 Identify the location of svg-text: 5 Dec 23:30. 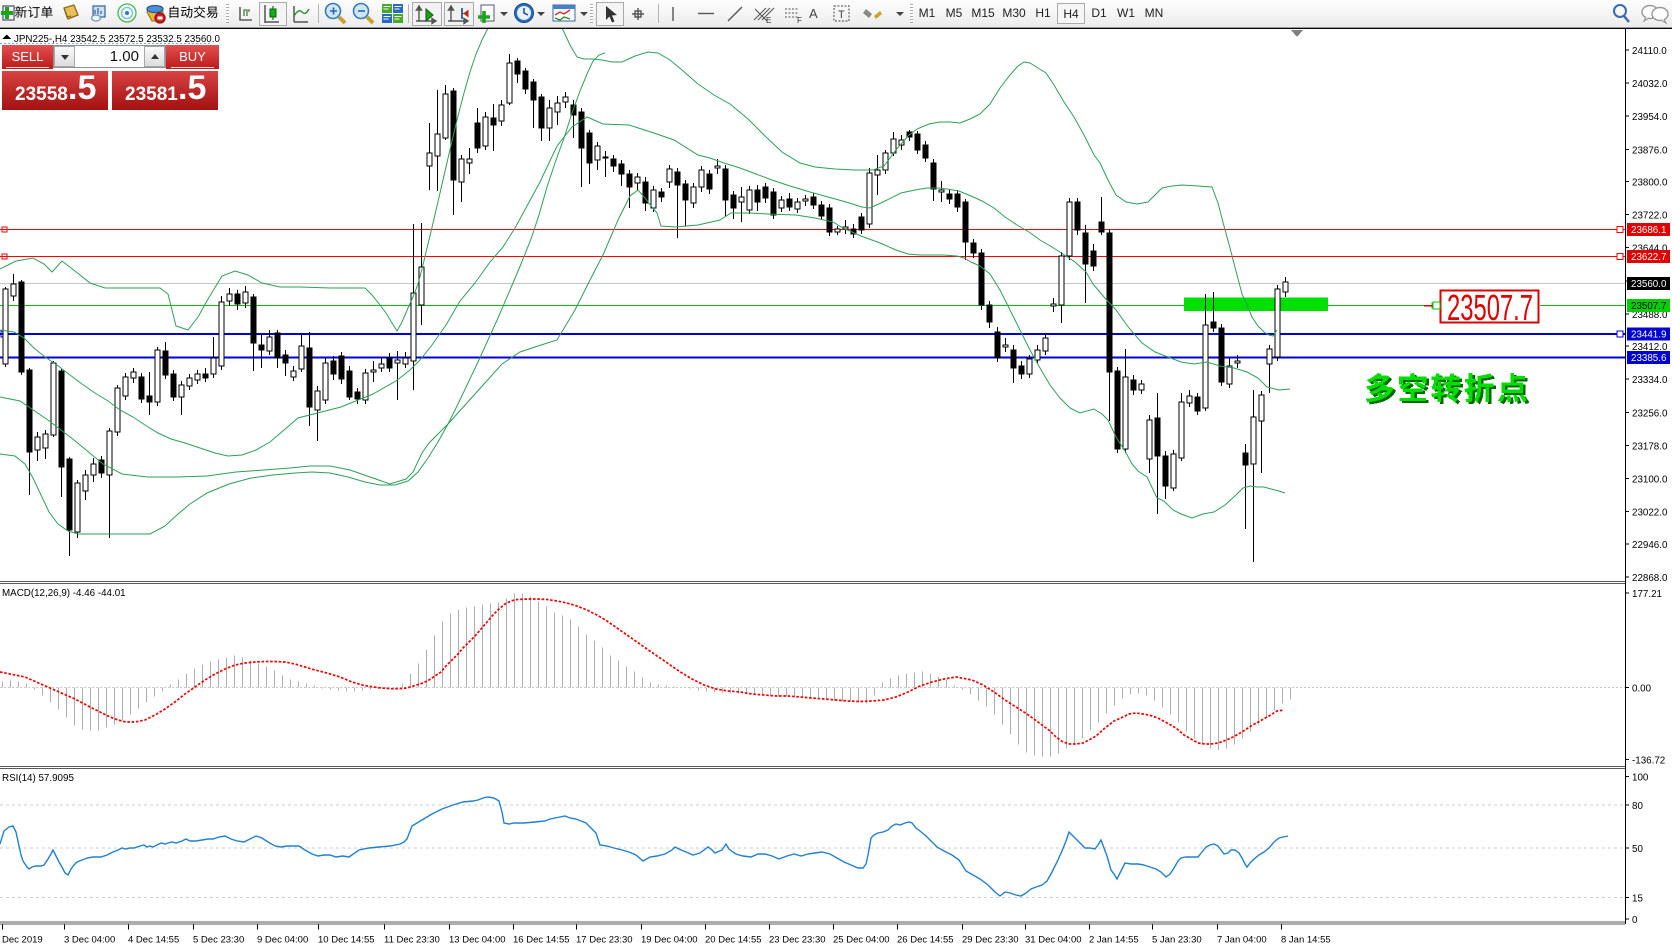
(218, 940).